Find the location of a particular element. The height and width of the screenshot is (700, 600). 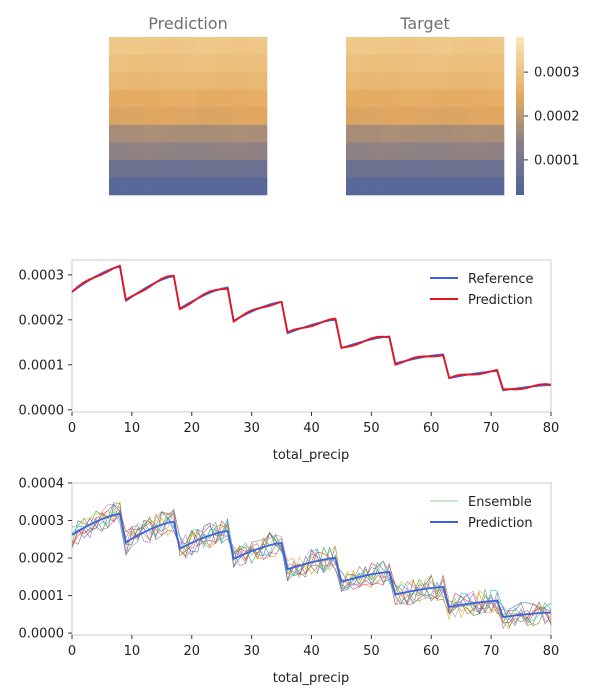

colorbar-tick-label: 0.0002 is located at coordinates (557, 117).